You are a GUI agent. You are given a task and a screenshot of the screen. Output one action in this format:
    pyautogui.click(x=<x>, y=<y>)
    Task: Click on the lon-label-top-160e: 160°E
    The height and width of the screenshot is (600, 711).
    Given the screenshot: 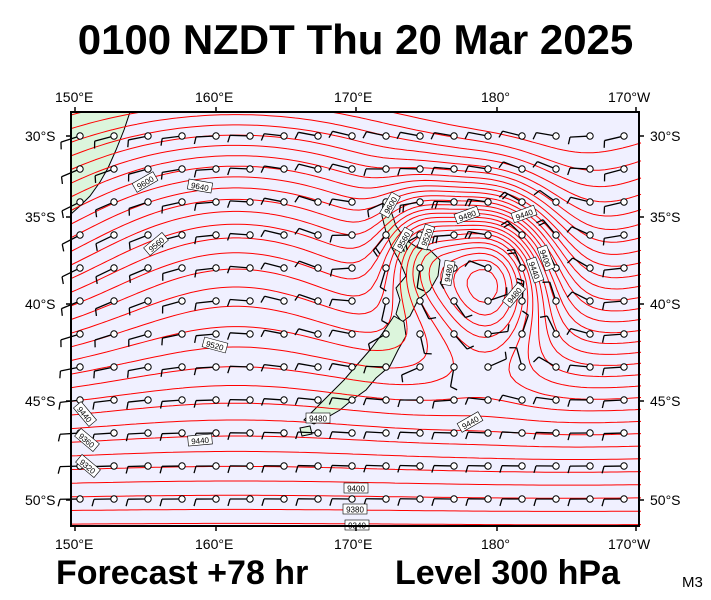 What is the action you would take?
    pyautogui.click(x=214, y=97)
    